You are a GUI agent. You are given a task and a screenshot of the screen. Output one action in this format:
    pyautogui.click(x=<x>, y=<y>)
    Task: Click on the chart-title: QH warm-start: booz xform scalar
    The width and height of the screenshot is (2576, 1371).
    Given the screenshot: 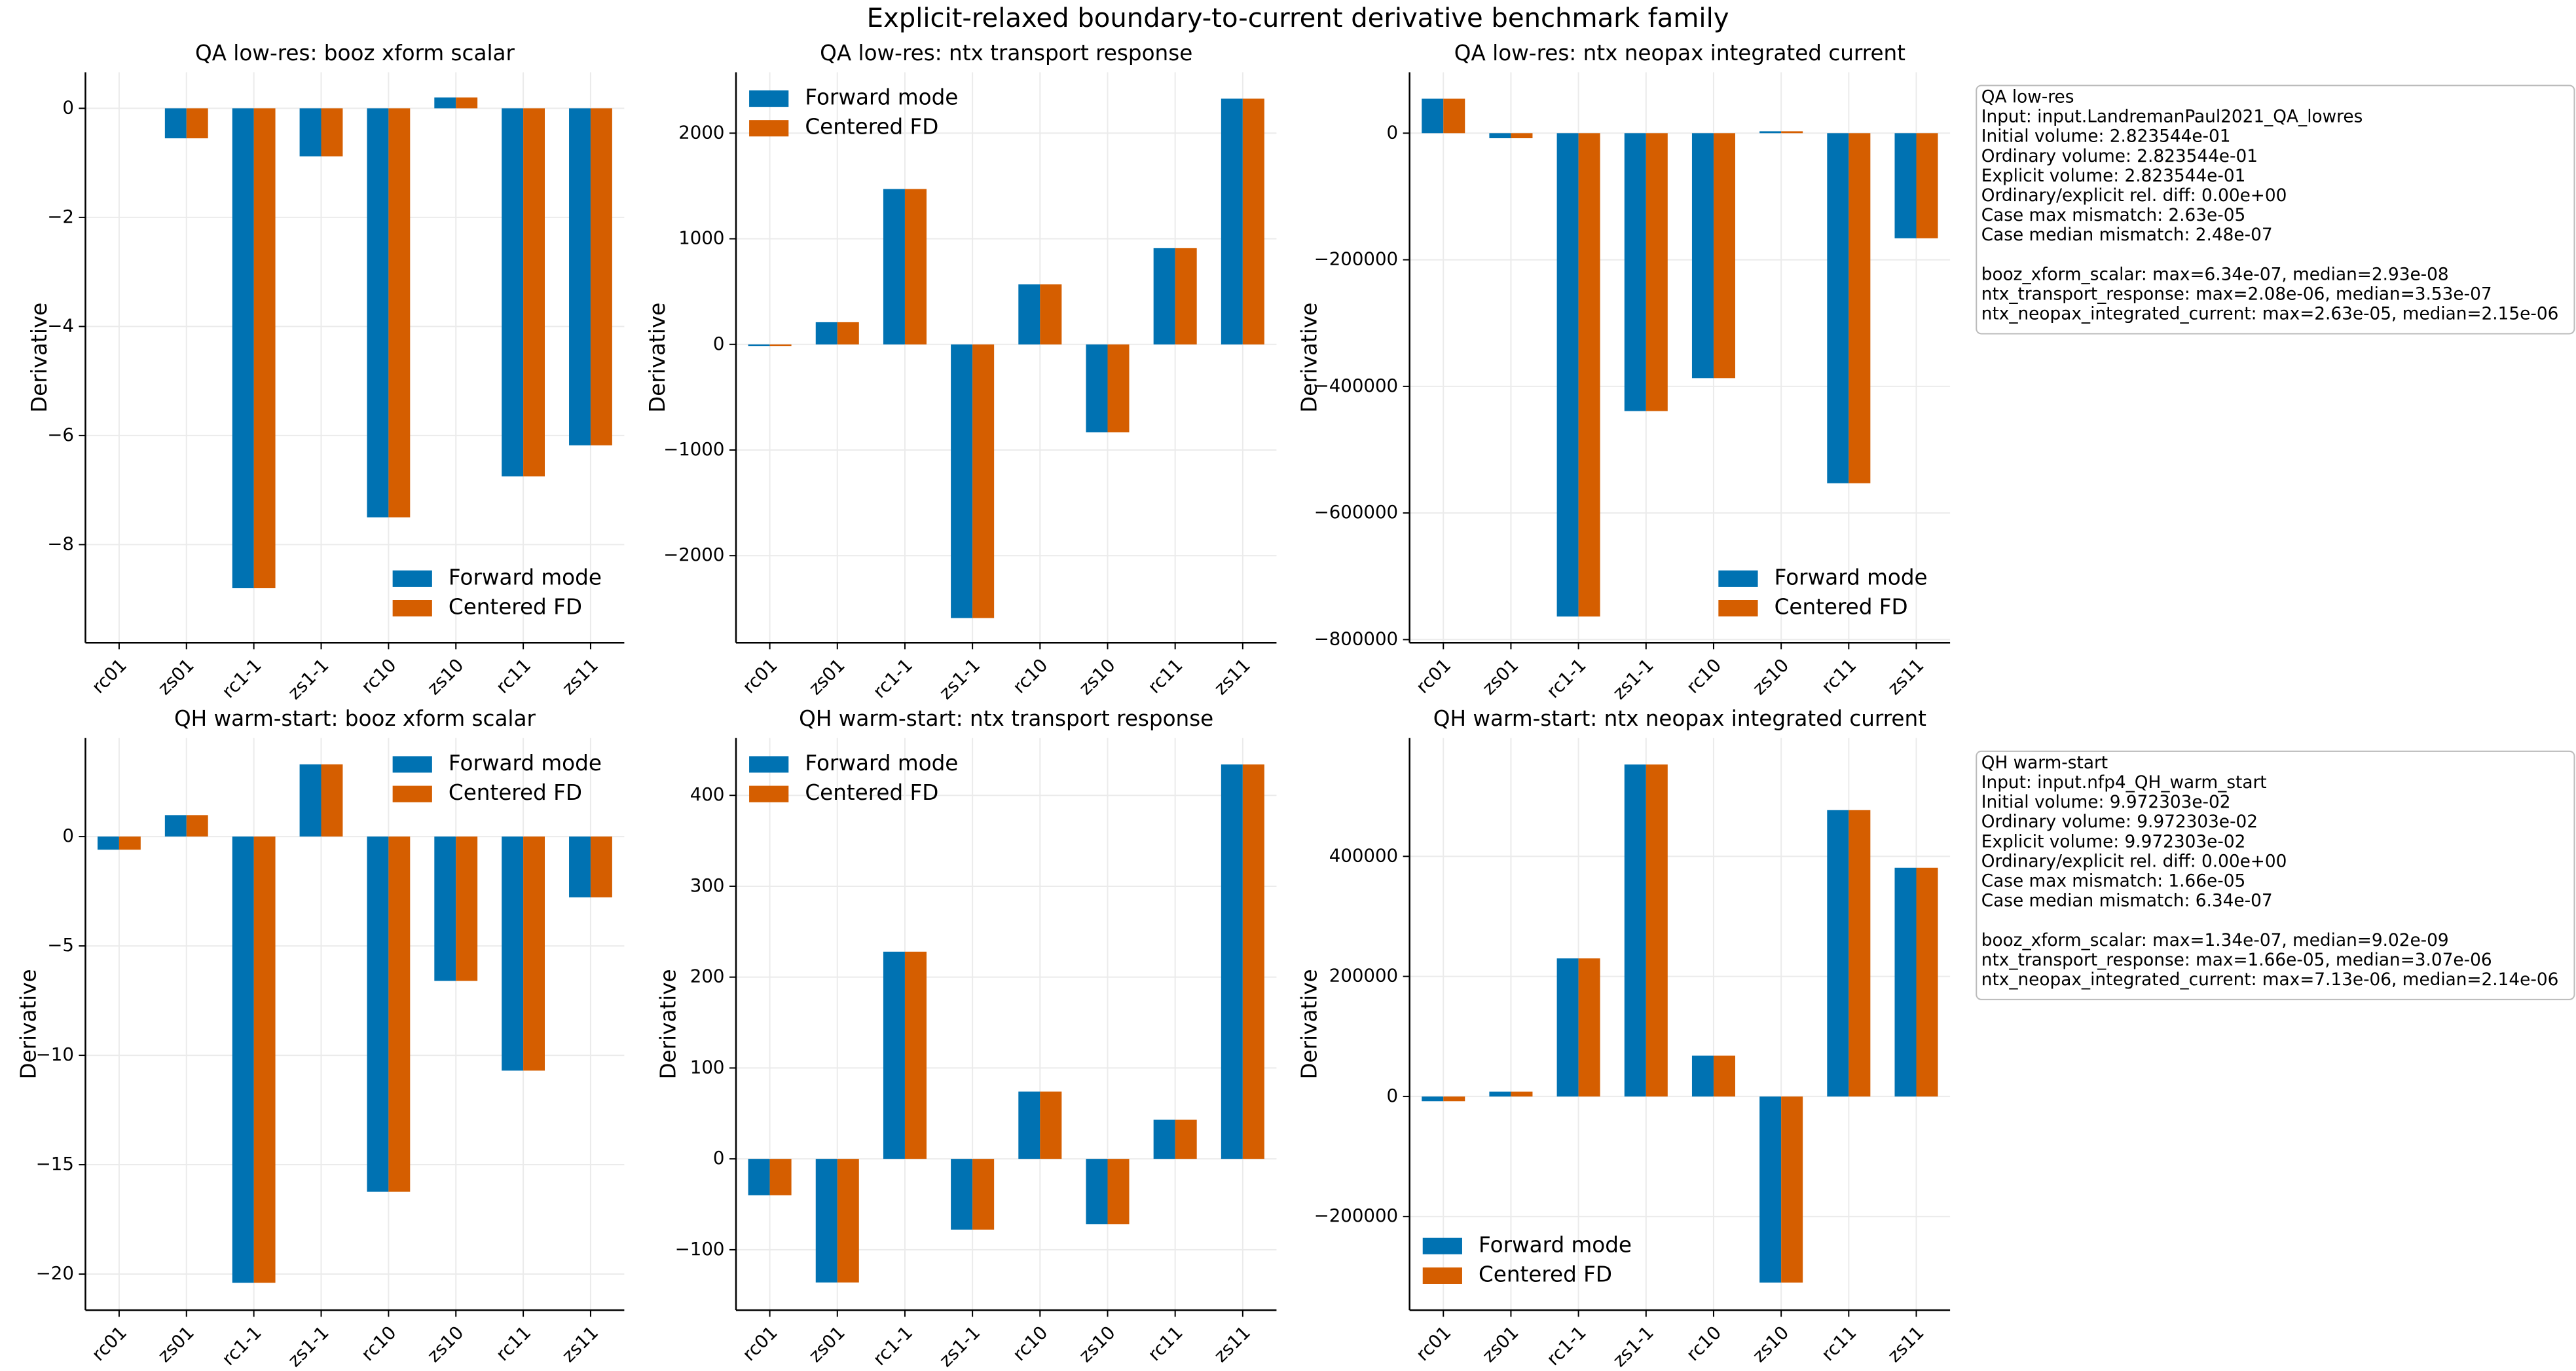 What is the action you would take?
    pyautogui.click(x=355, y=718)
    